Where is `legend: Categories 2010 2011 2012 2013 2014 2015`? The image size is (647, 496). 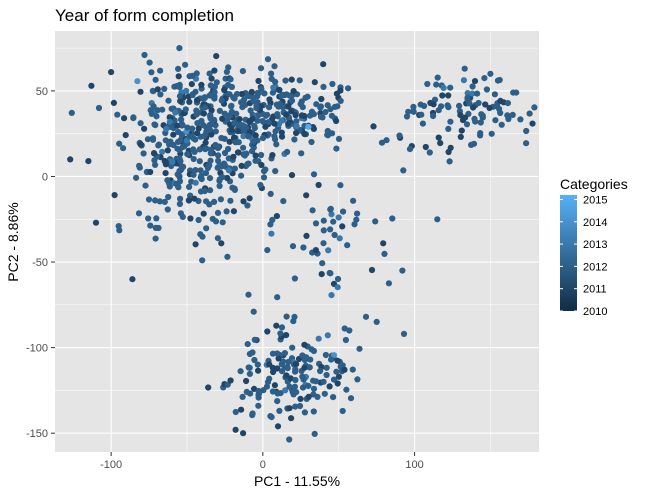
legend: Categories 2010 2011 2012 2013 2014 2015 is located at coordinates (594, 247).